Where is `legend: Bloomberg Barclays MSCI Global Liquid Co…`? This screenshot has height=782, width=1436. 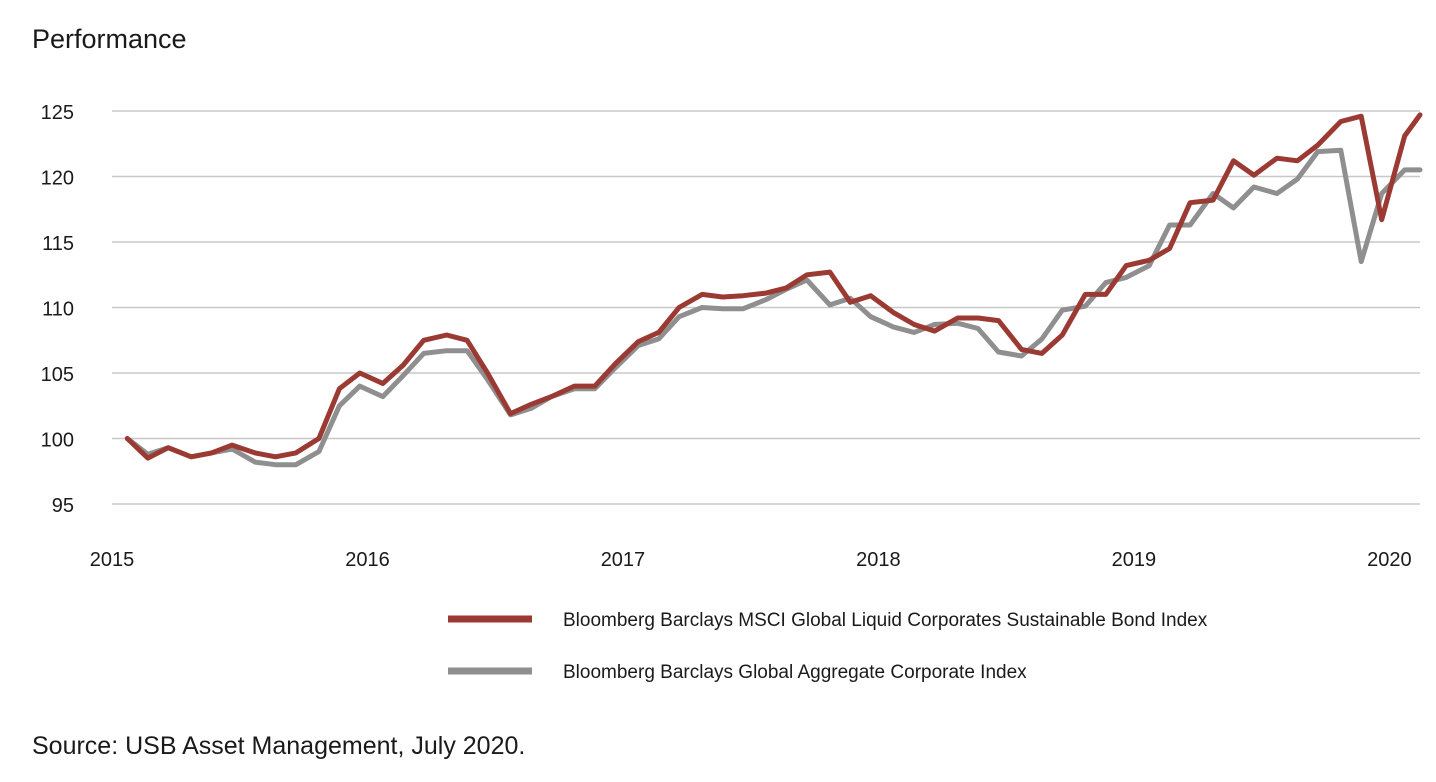
legend: Bloomberg Barclays MSCI Global Liquid Co… is located at coordinates (828, 646).